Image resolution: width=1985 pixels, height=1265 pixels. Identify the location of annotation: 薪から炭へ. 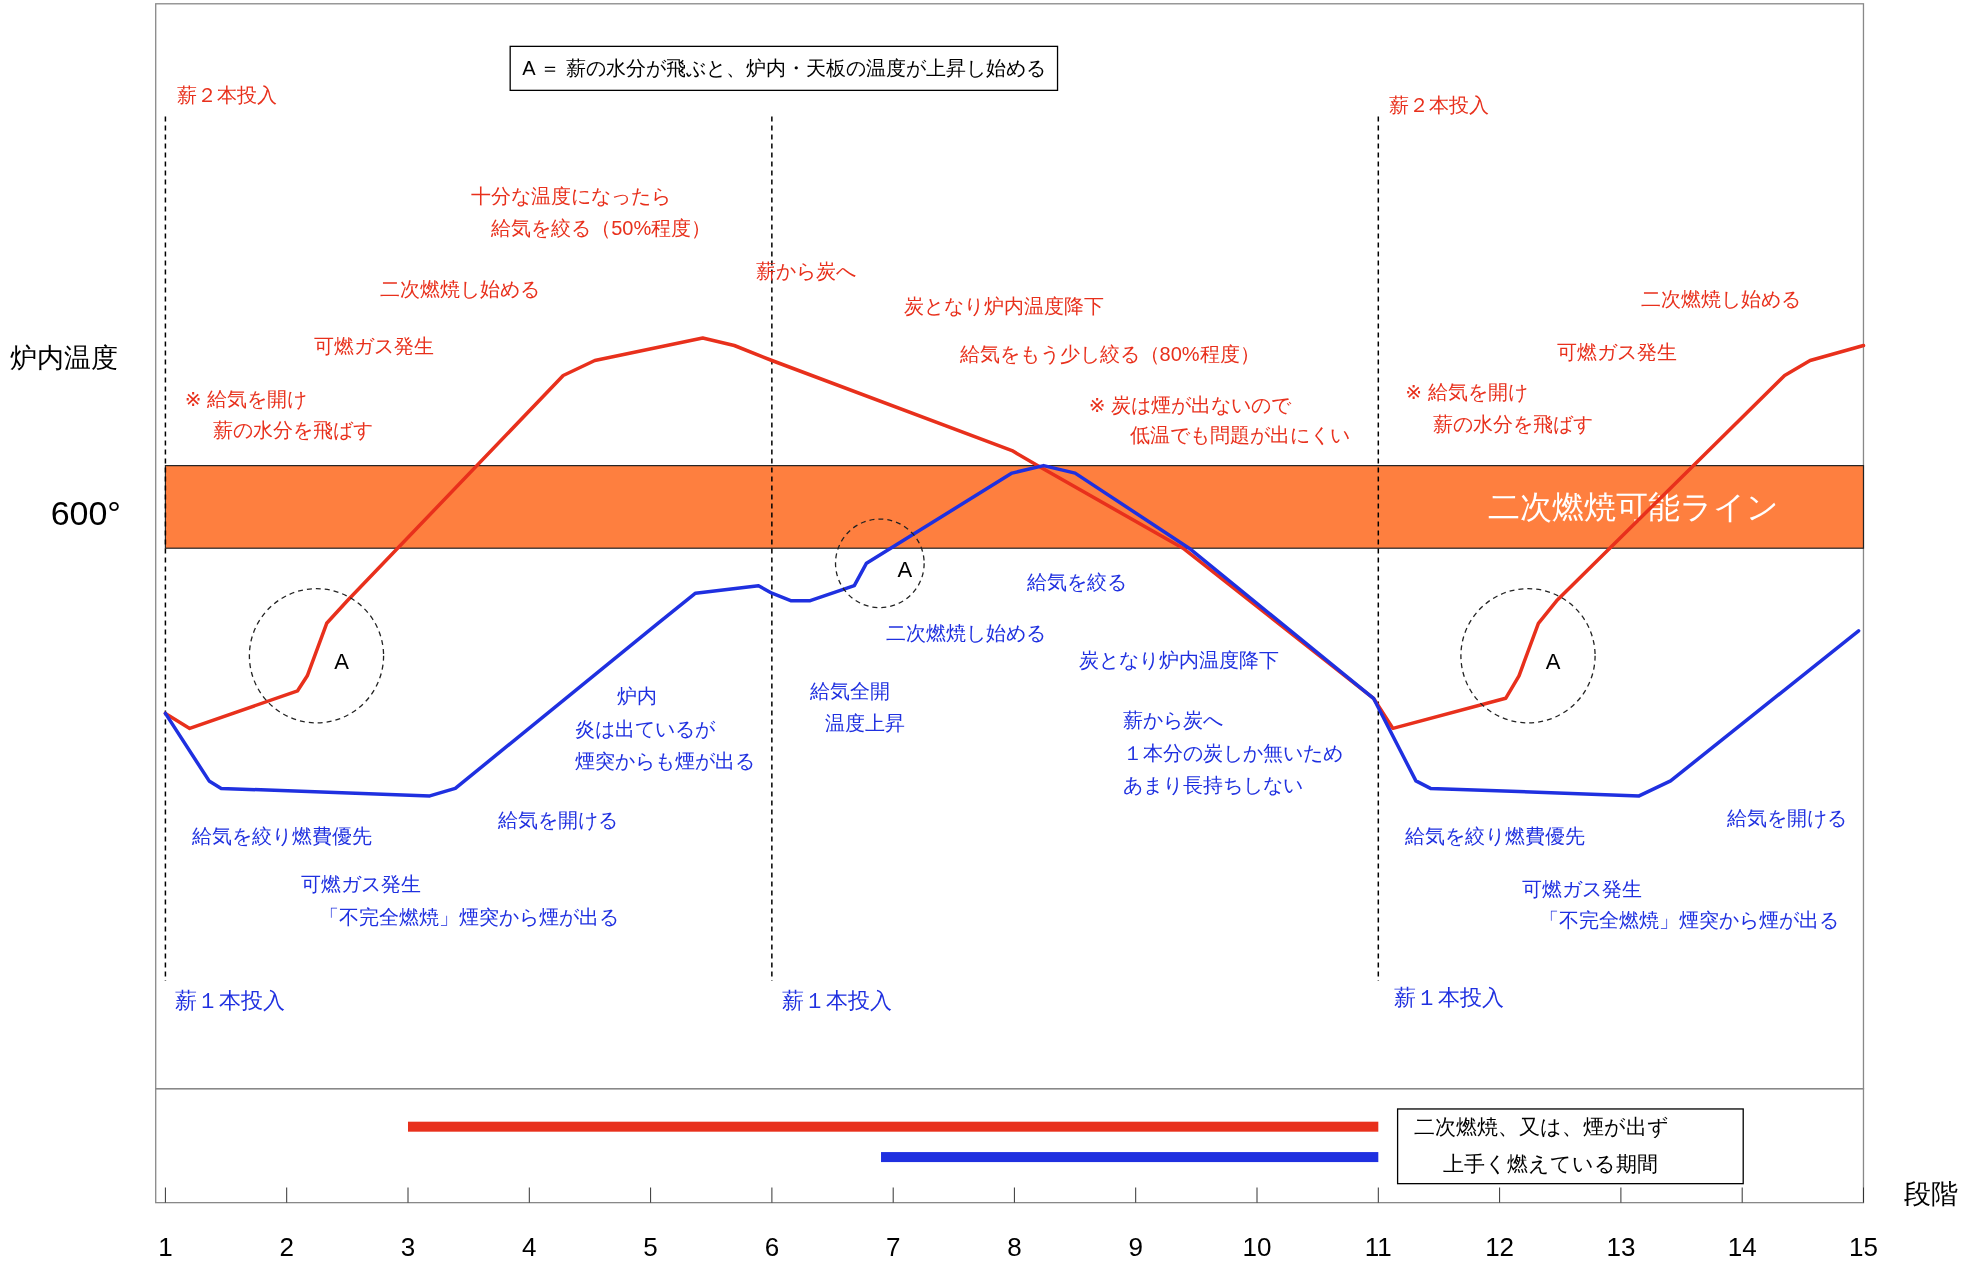
(1172, 720).